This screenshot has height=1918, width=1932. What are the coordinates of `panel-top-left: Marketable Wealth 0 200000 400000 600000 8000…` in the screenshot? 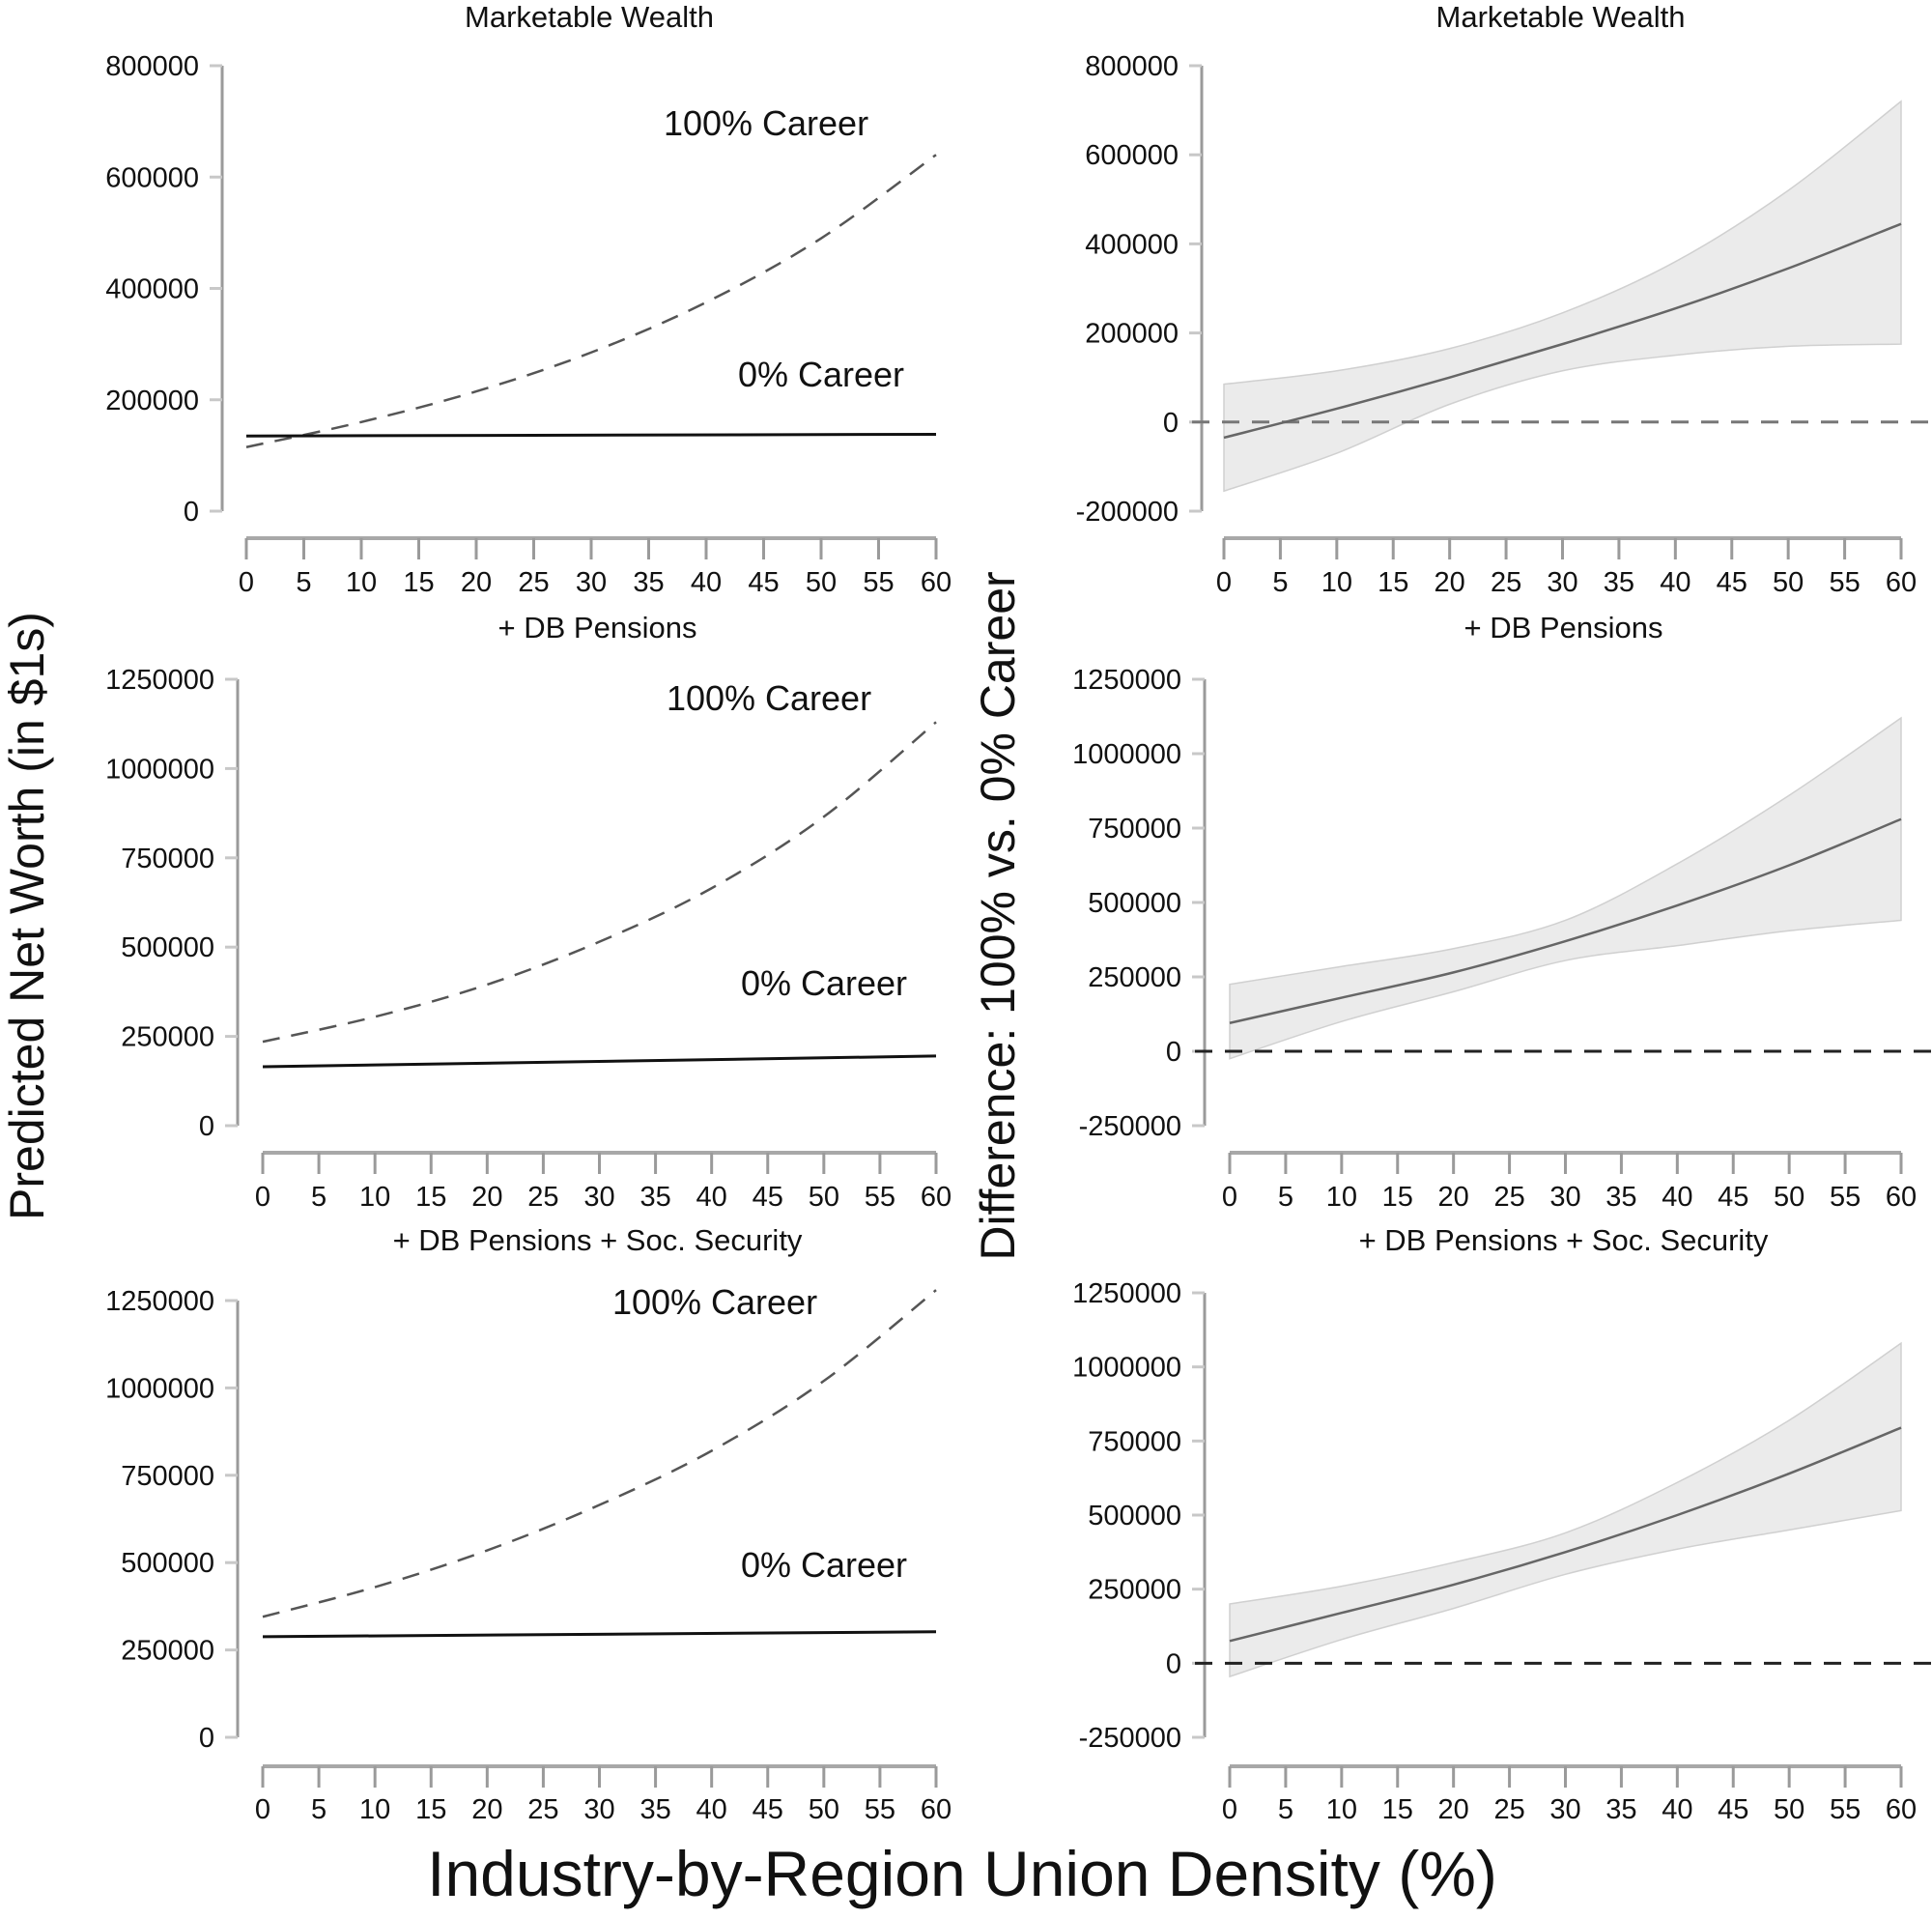 It's located at (528, 299).